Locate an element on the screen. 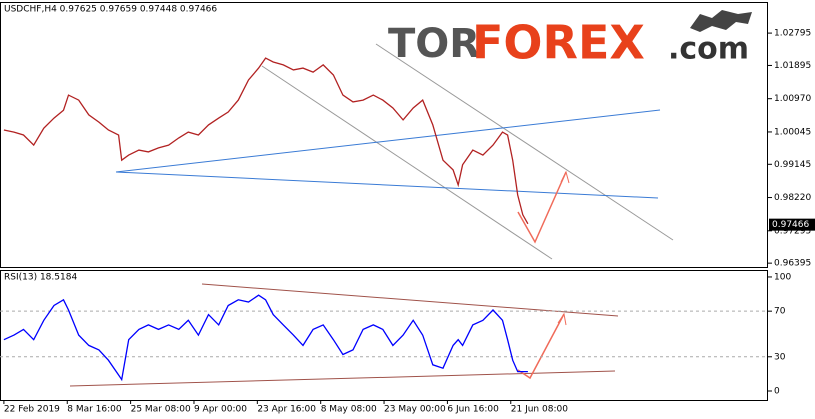  x-tick-label: 22 Feb 2019 is located at coordinates (32, 410).